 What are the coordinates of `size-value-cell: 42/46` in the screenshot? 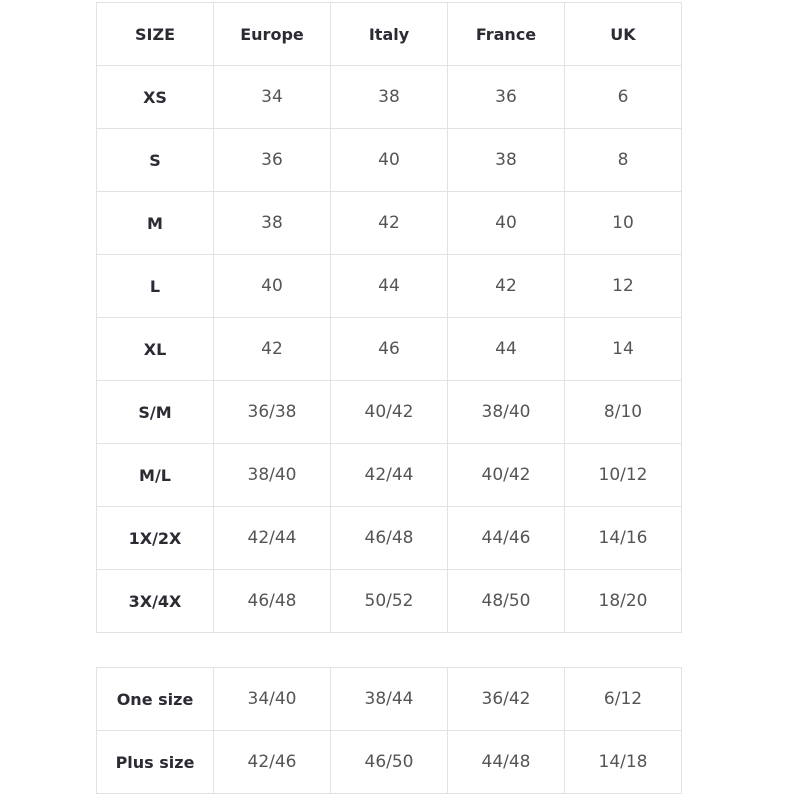 It's located at (272, 762).